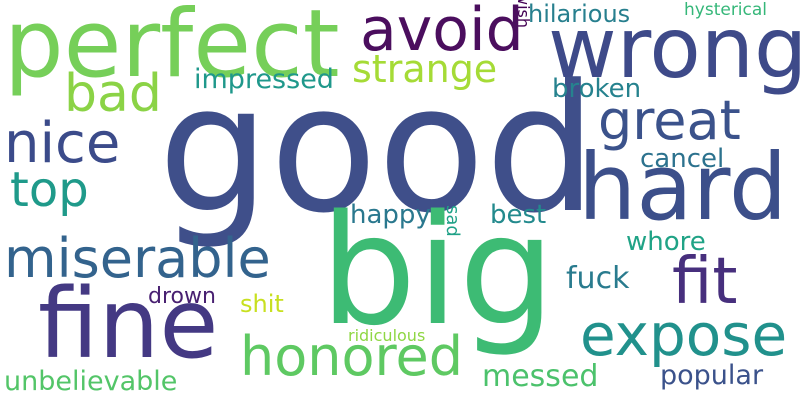  I want to click on word-shit: shit, so click(262, 304).